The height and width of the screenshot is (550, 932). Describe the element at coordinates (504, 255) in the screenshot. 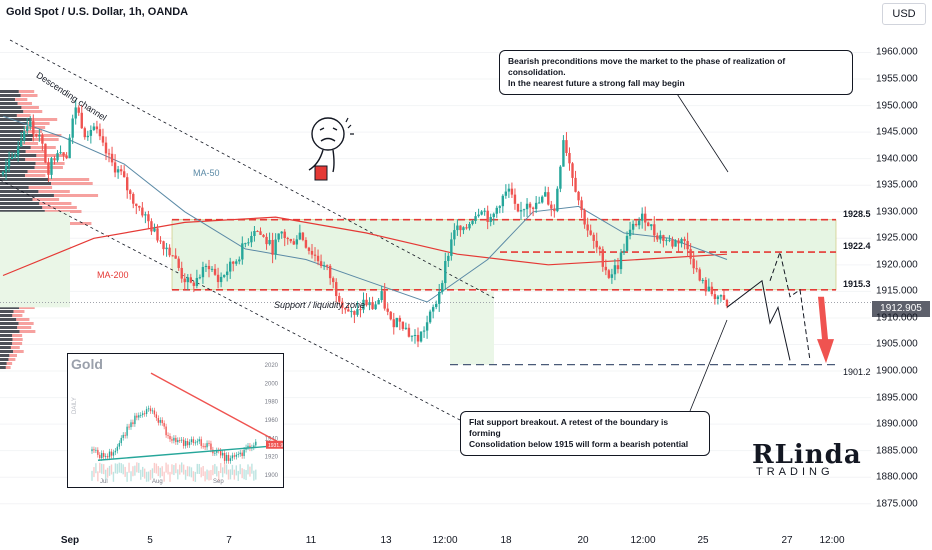

I see `support-zone` at that location.